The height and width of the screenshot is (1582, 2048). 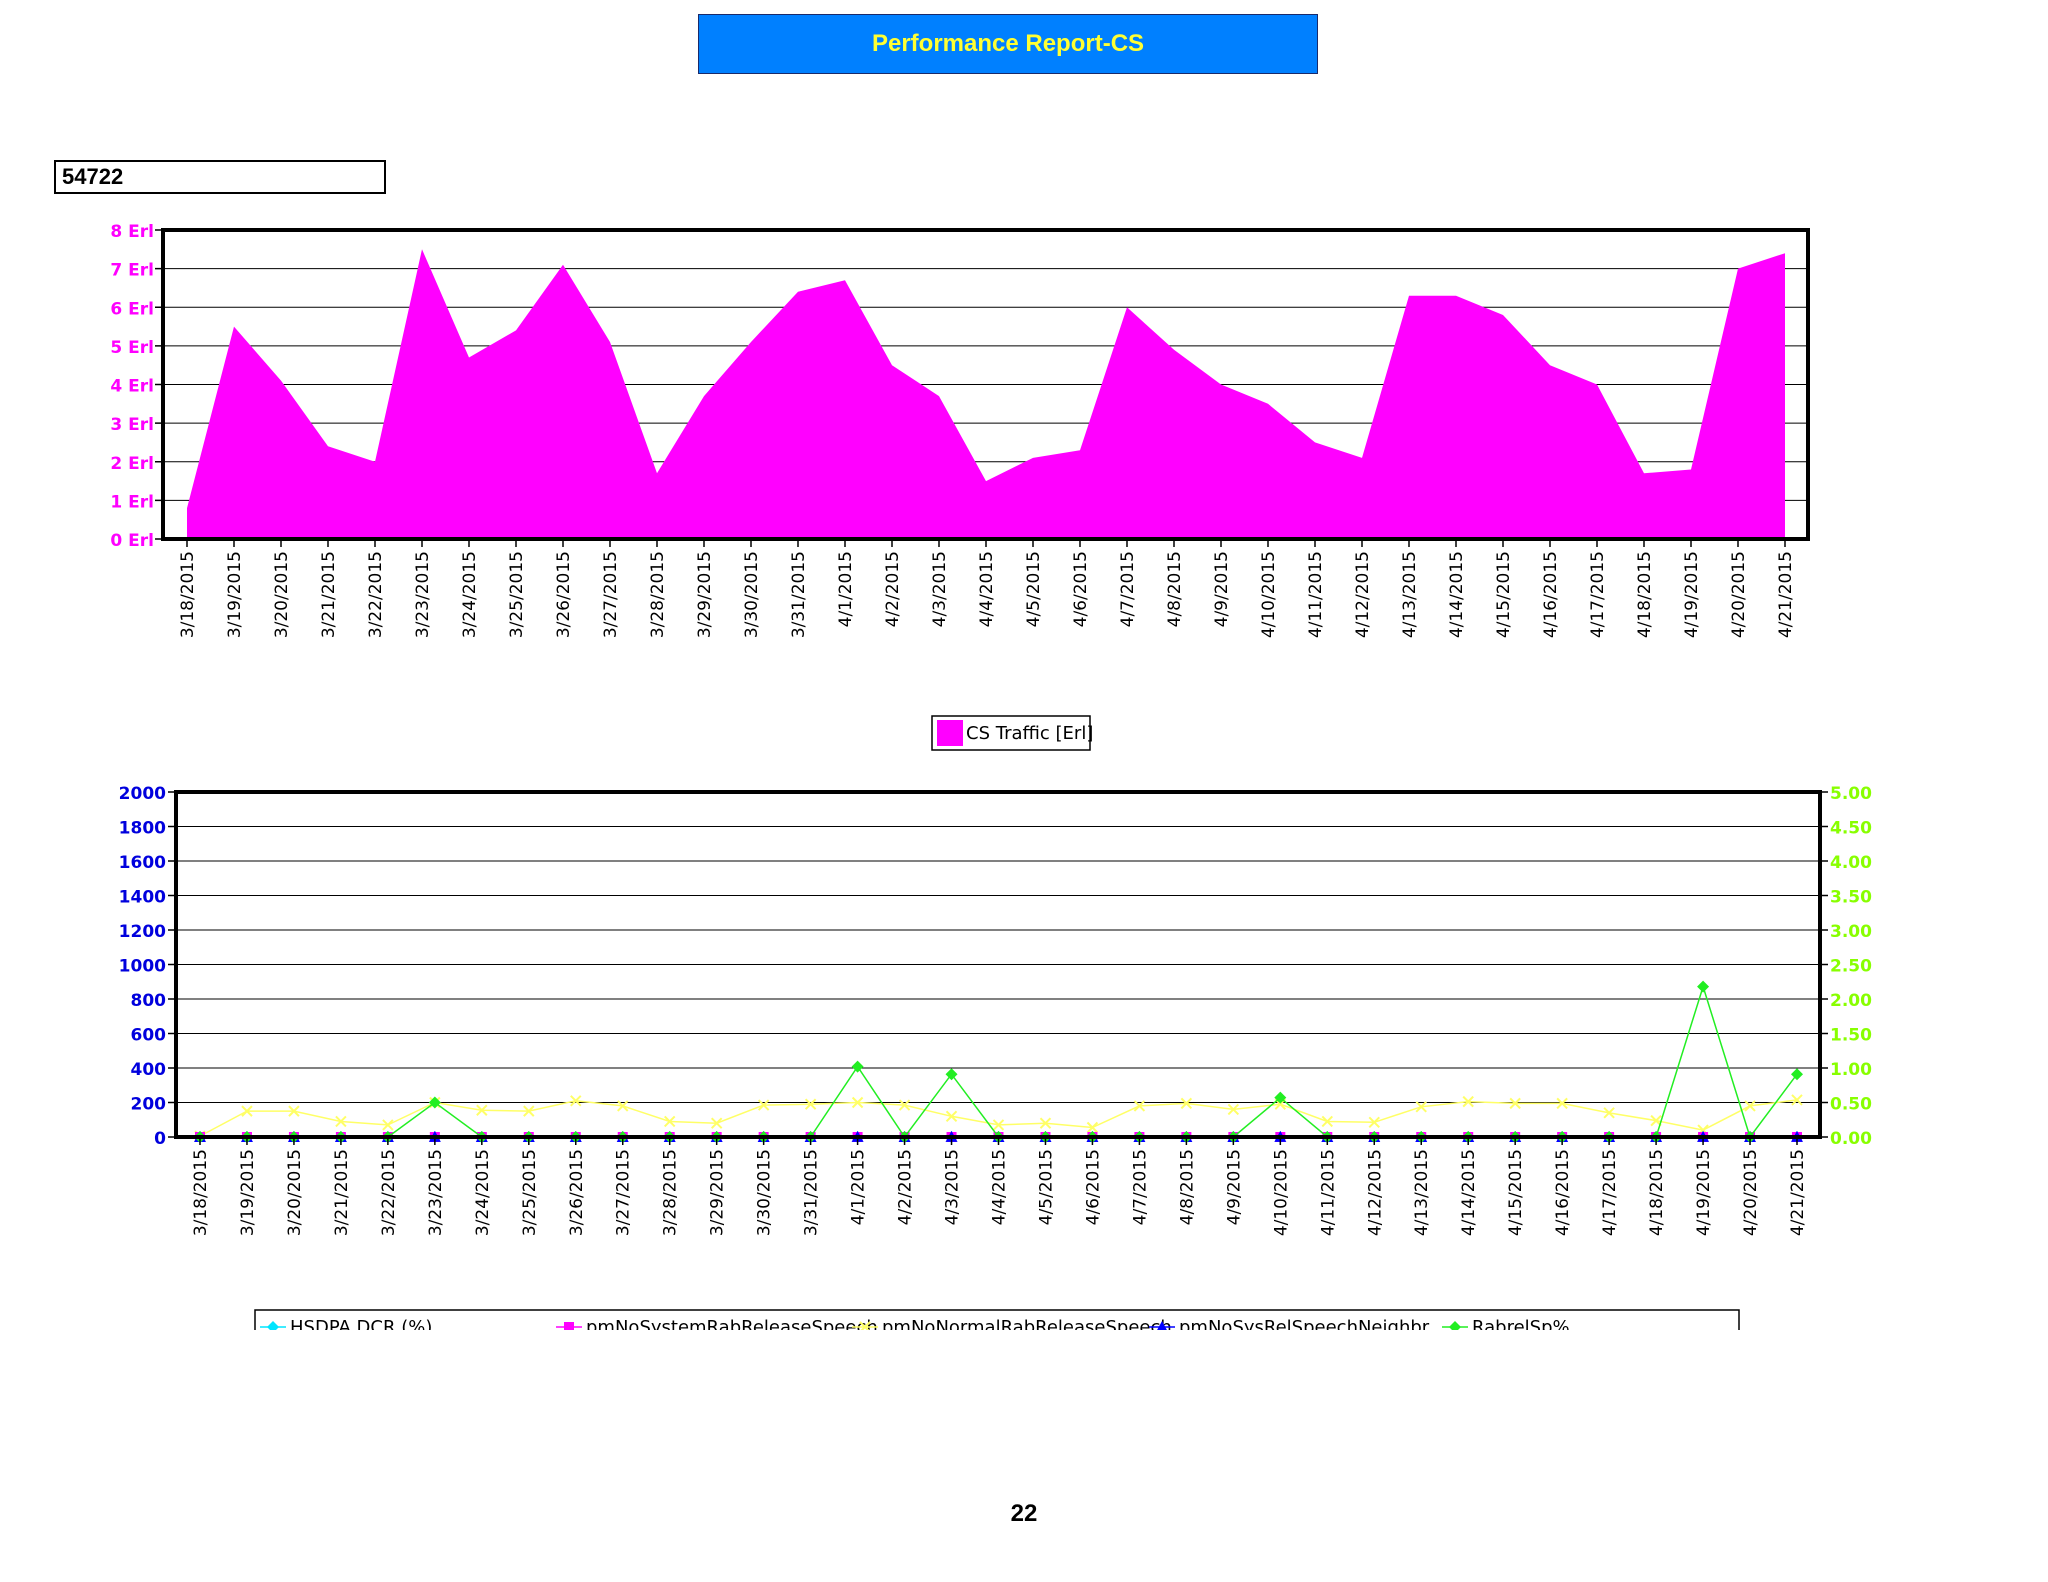 I want to click on x-tick-label: 3/26/2015, so click(x=564, y=594).